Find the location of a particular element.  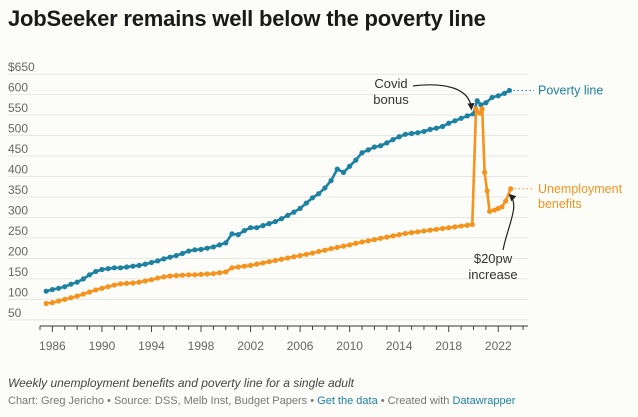

covid-bonus-annotation: bonus is located at coordinates (391, 99).